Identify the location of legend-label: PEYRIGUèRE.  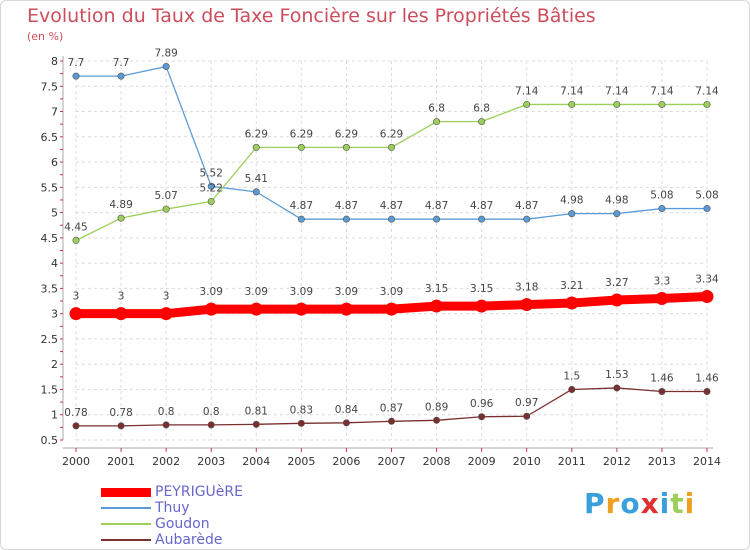
(199, 492).